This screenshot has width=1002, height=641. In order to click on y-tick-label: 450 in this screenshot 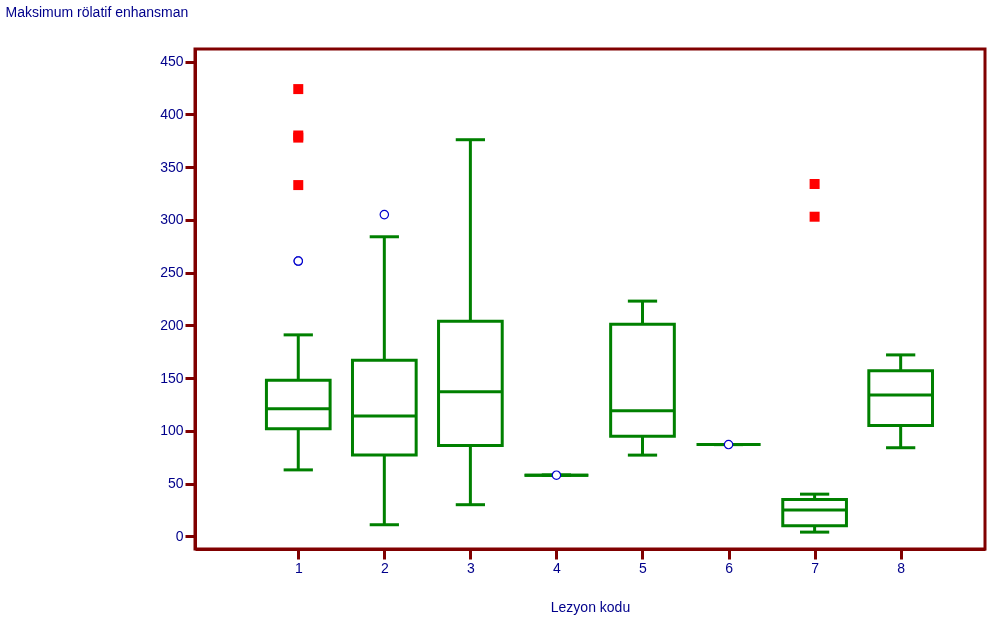, I will do `click(172, 61)`.